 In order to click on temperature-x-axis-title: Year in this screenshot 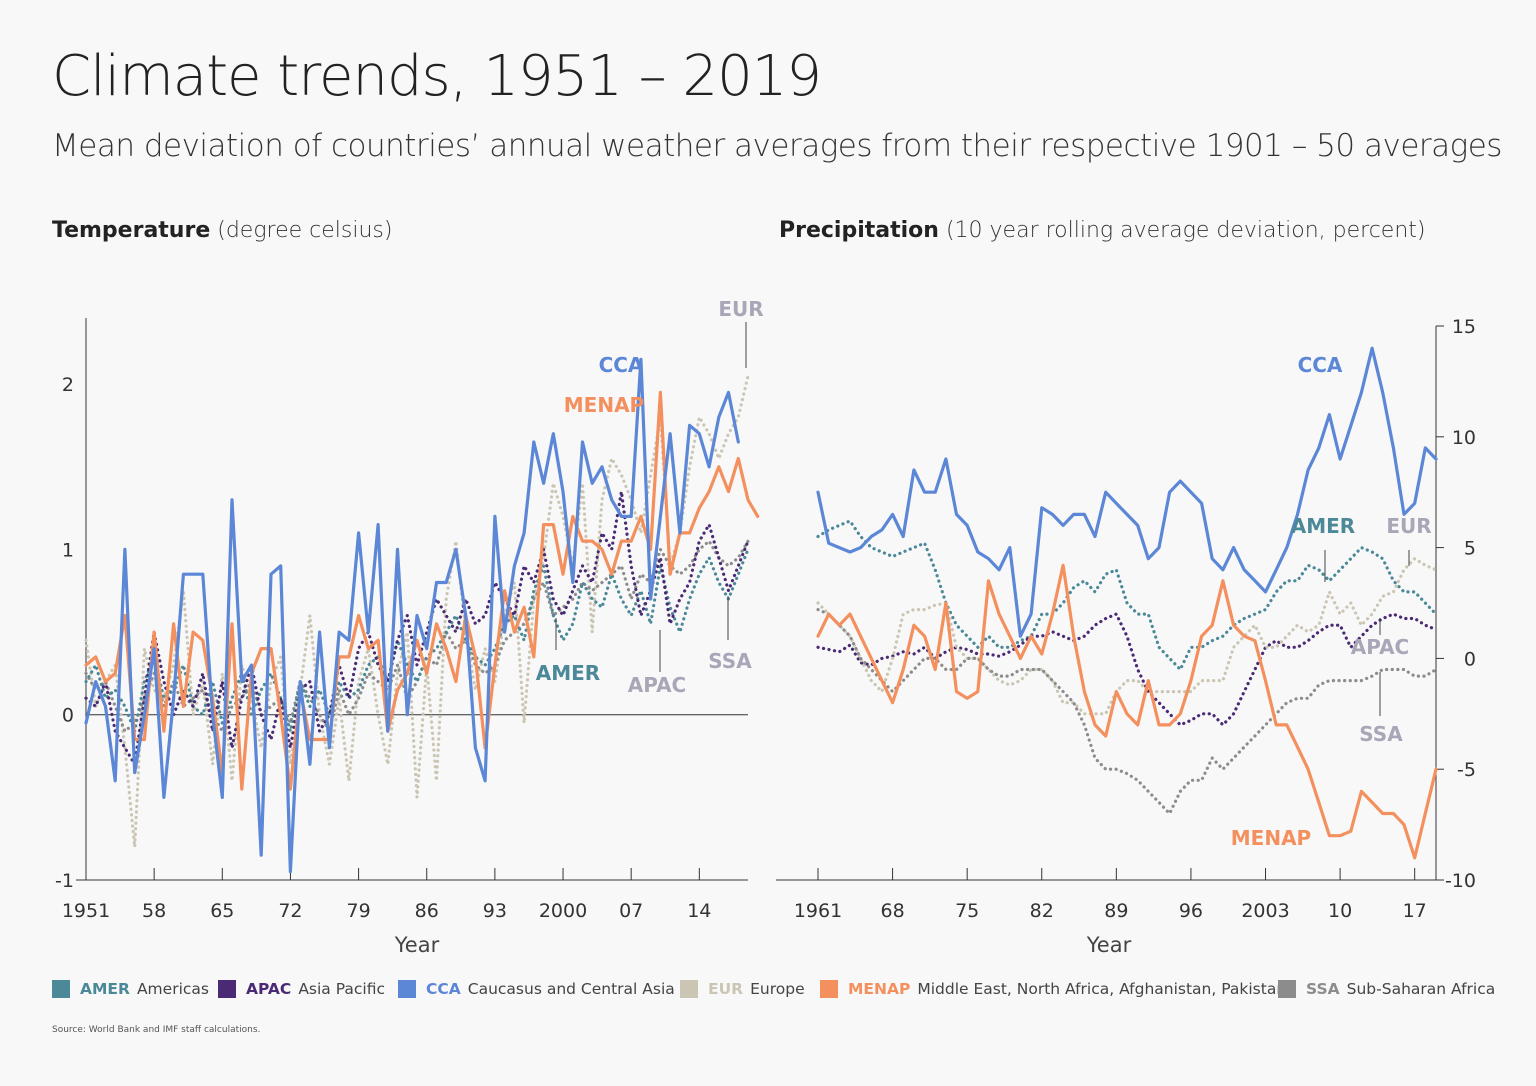, I will do `click(417, 945)`.